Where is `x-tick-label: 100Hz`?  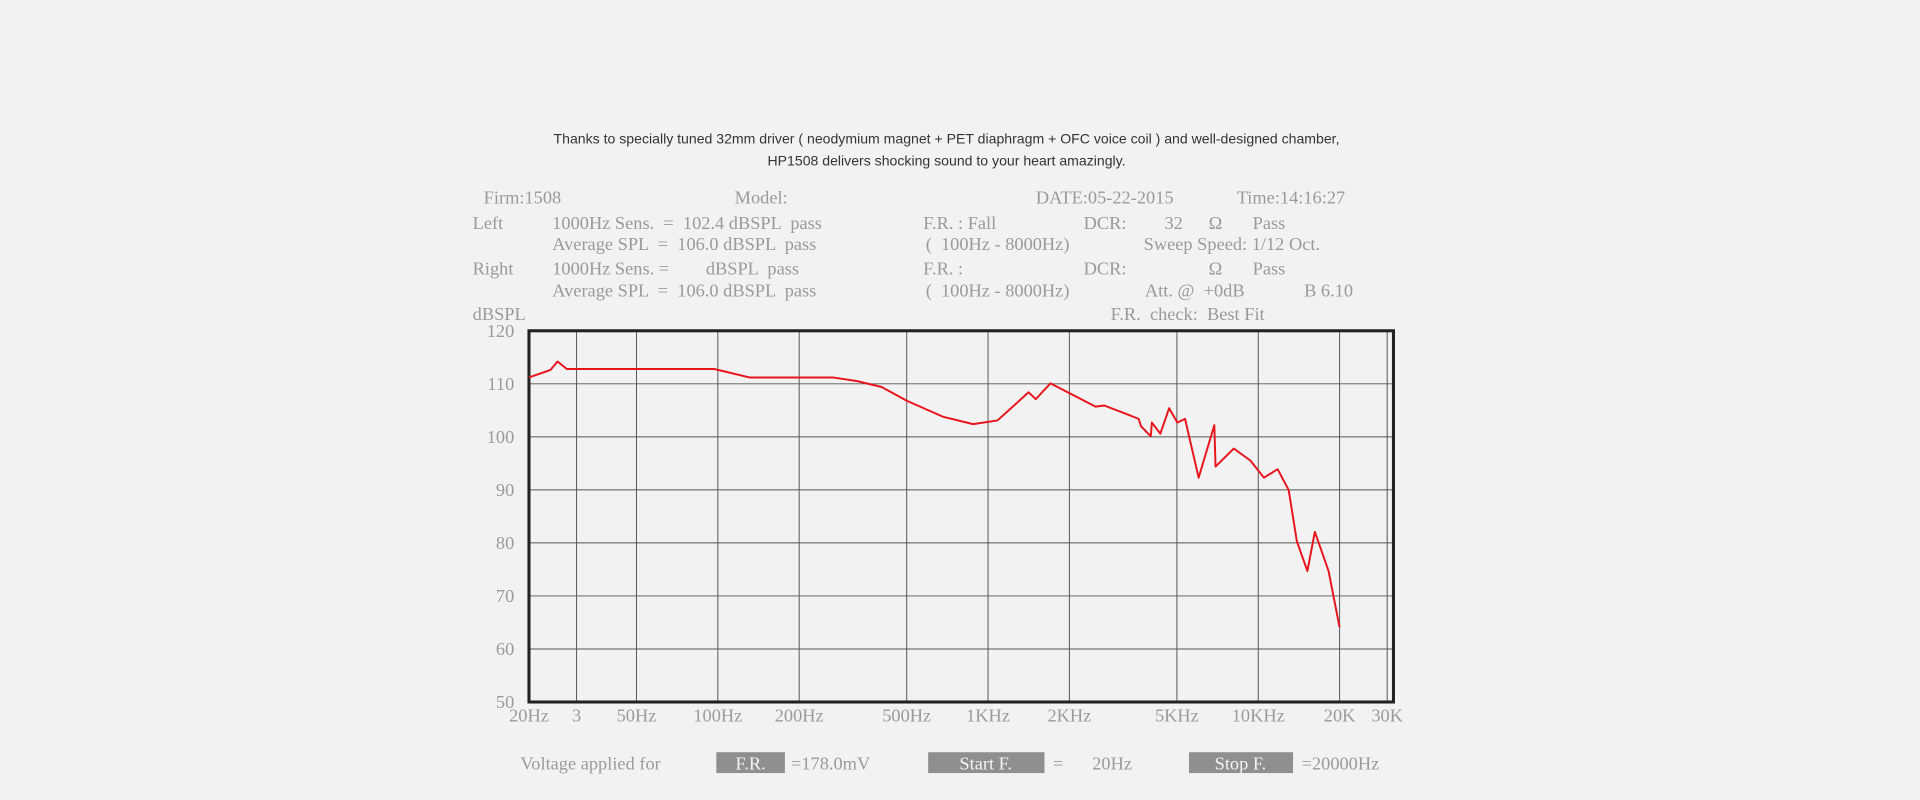
x-tick-label: 100Hz is located at coordinates (717, 716).